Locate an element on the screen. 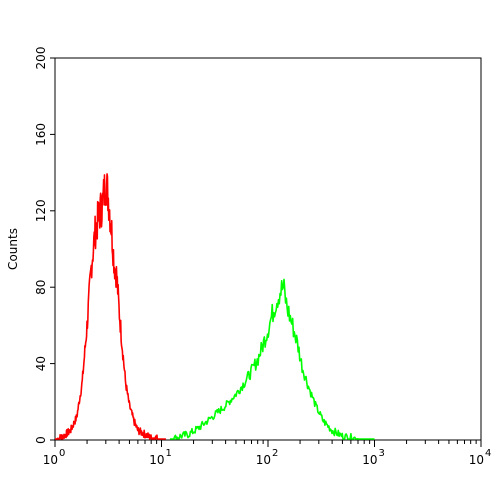 The width and height of the screenshot is (500, 500). y-axis-title: Counts is located at coordinates (13, 249).